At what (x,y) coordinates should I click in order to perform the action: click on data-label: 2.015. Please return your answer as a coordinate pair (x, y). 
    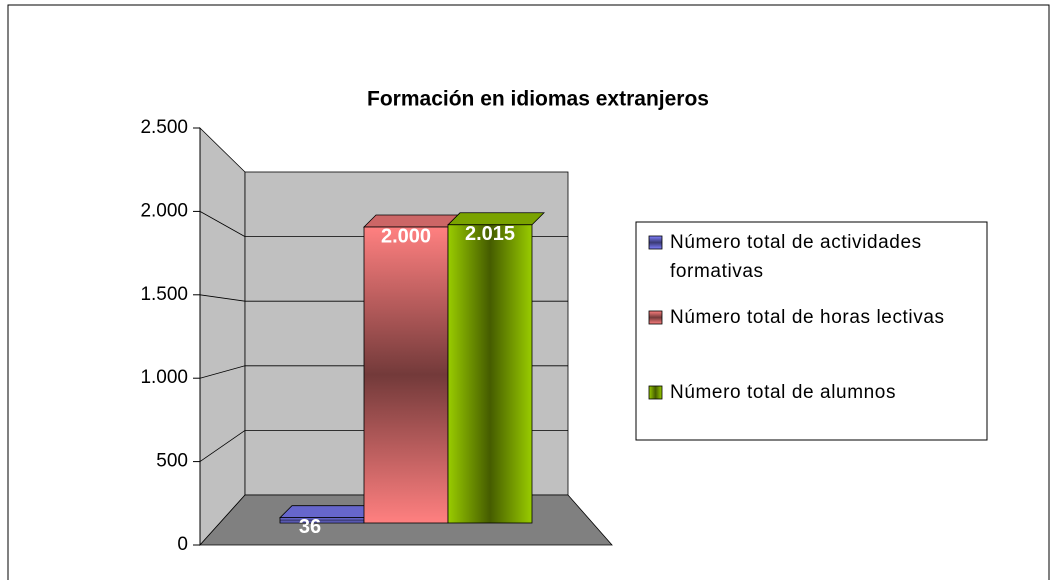
    Looking at the image, I should click on (490, 234).